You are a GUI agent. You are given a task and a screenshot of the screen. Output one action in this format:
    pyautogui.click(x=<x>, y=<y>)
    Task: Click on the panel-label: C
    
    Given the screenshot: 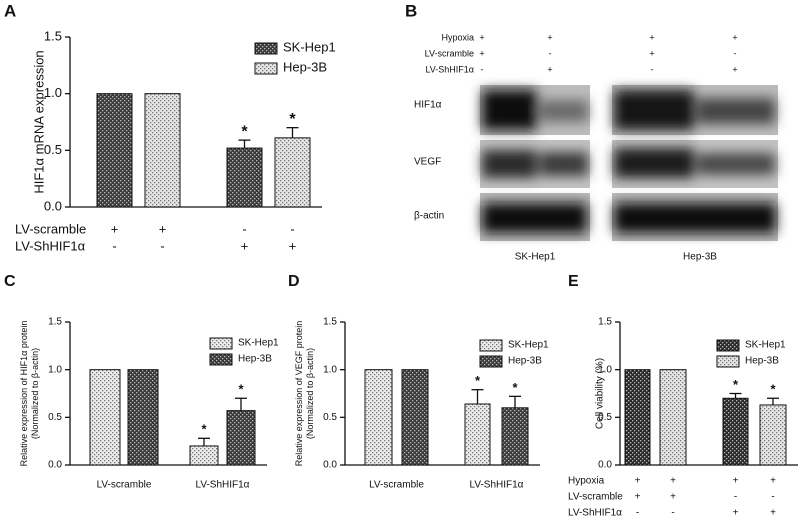 What is the action you would take?
    pyautogui.click(x=10, y=281)
    